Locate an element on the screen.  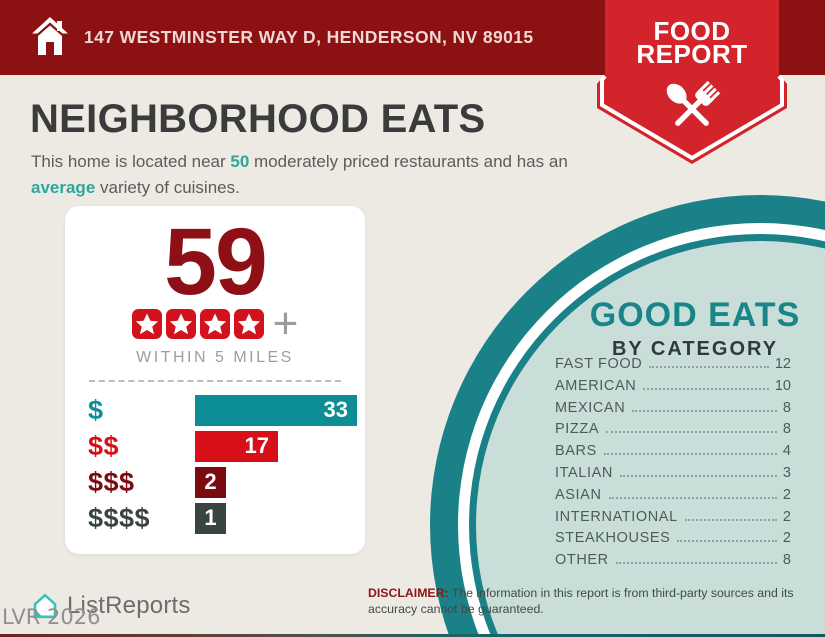
price-tier-bar: 33 is located at coordinates (276, 410).